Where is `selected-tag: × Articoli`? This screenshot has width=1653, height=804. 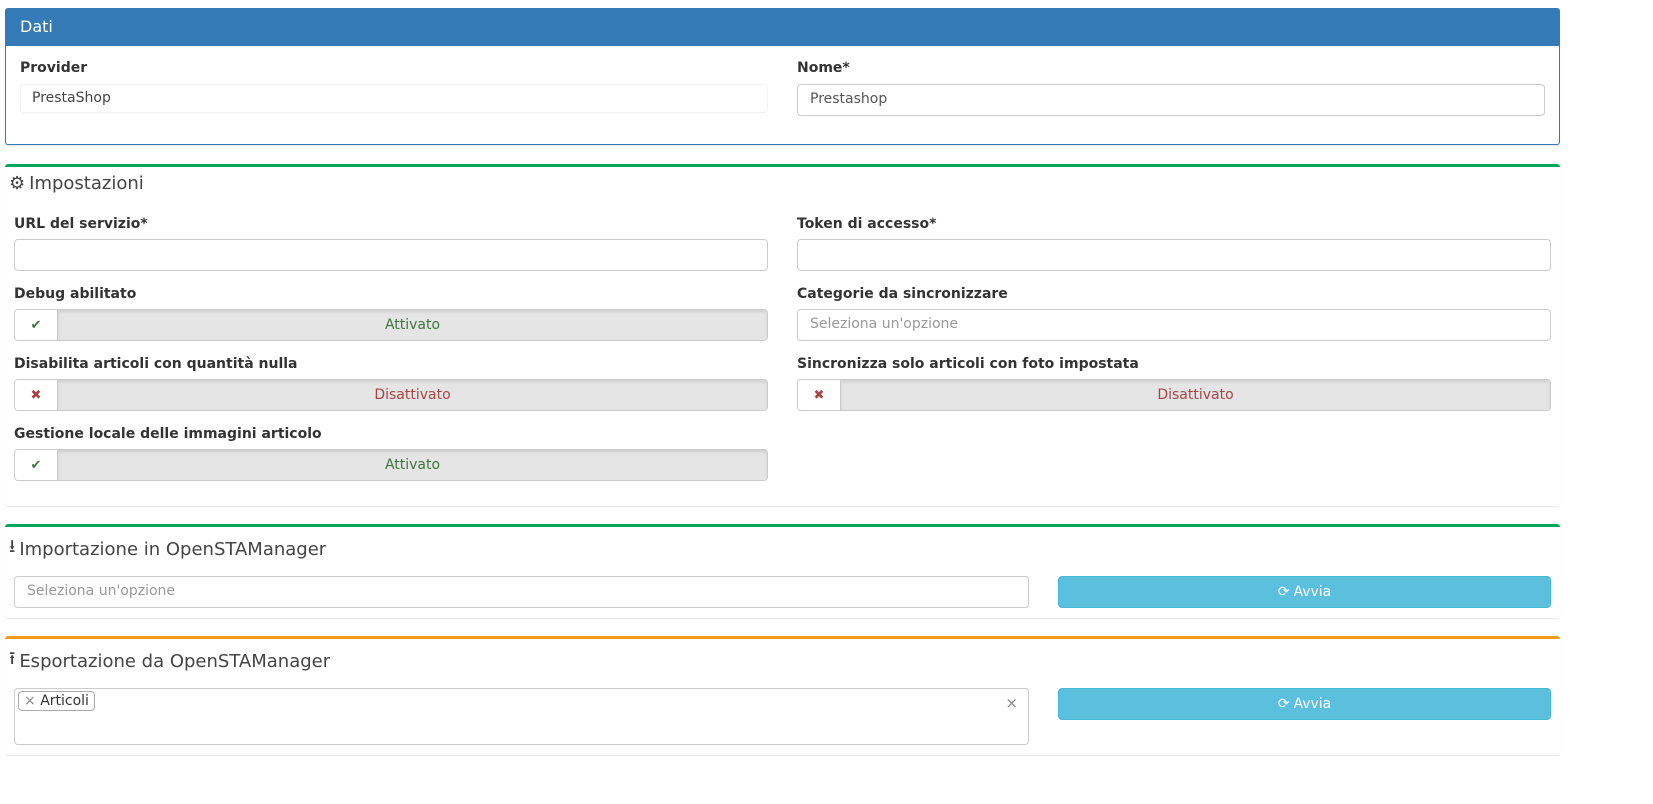
selected-tag: × Articoli is located at coordinates (56, 701).